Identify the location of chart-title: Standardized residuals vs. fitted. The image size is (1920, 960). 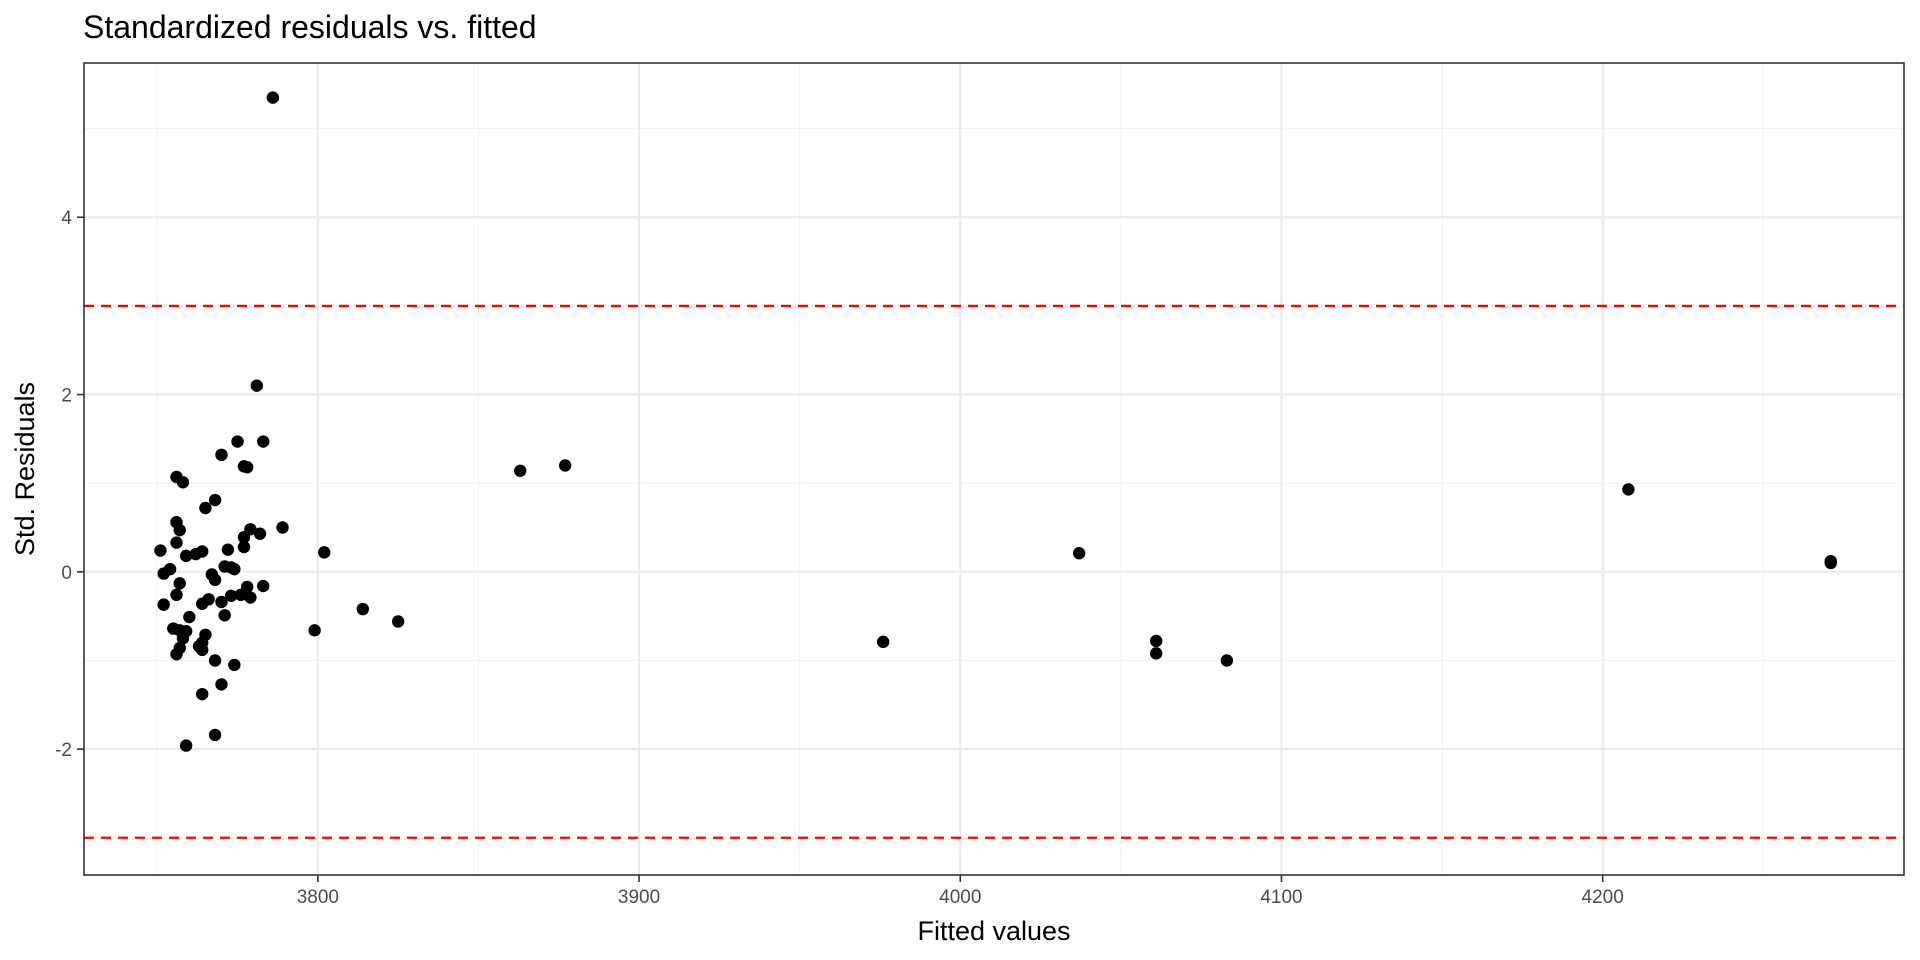
(310, 27).